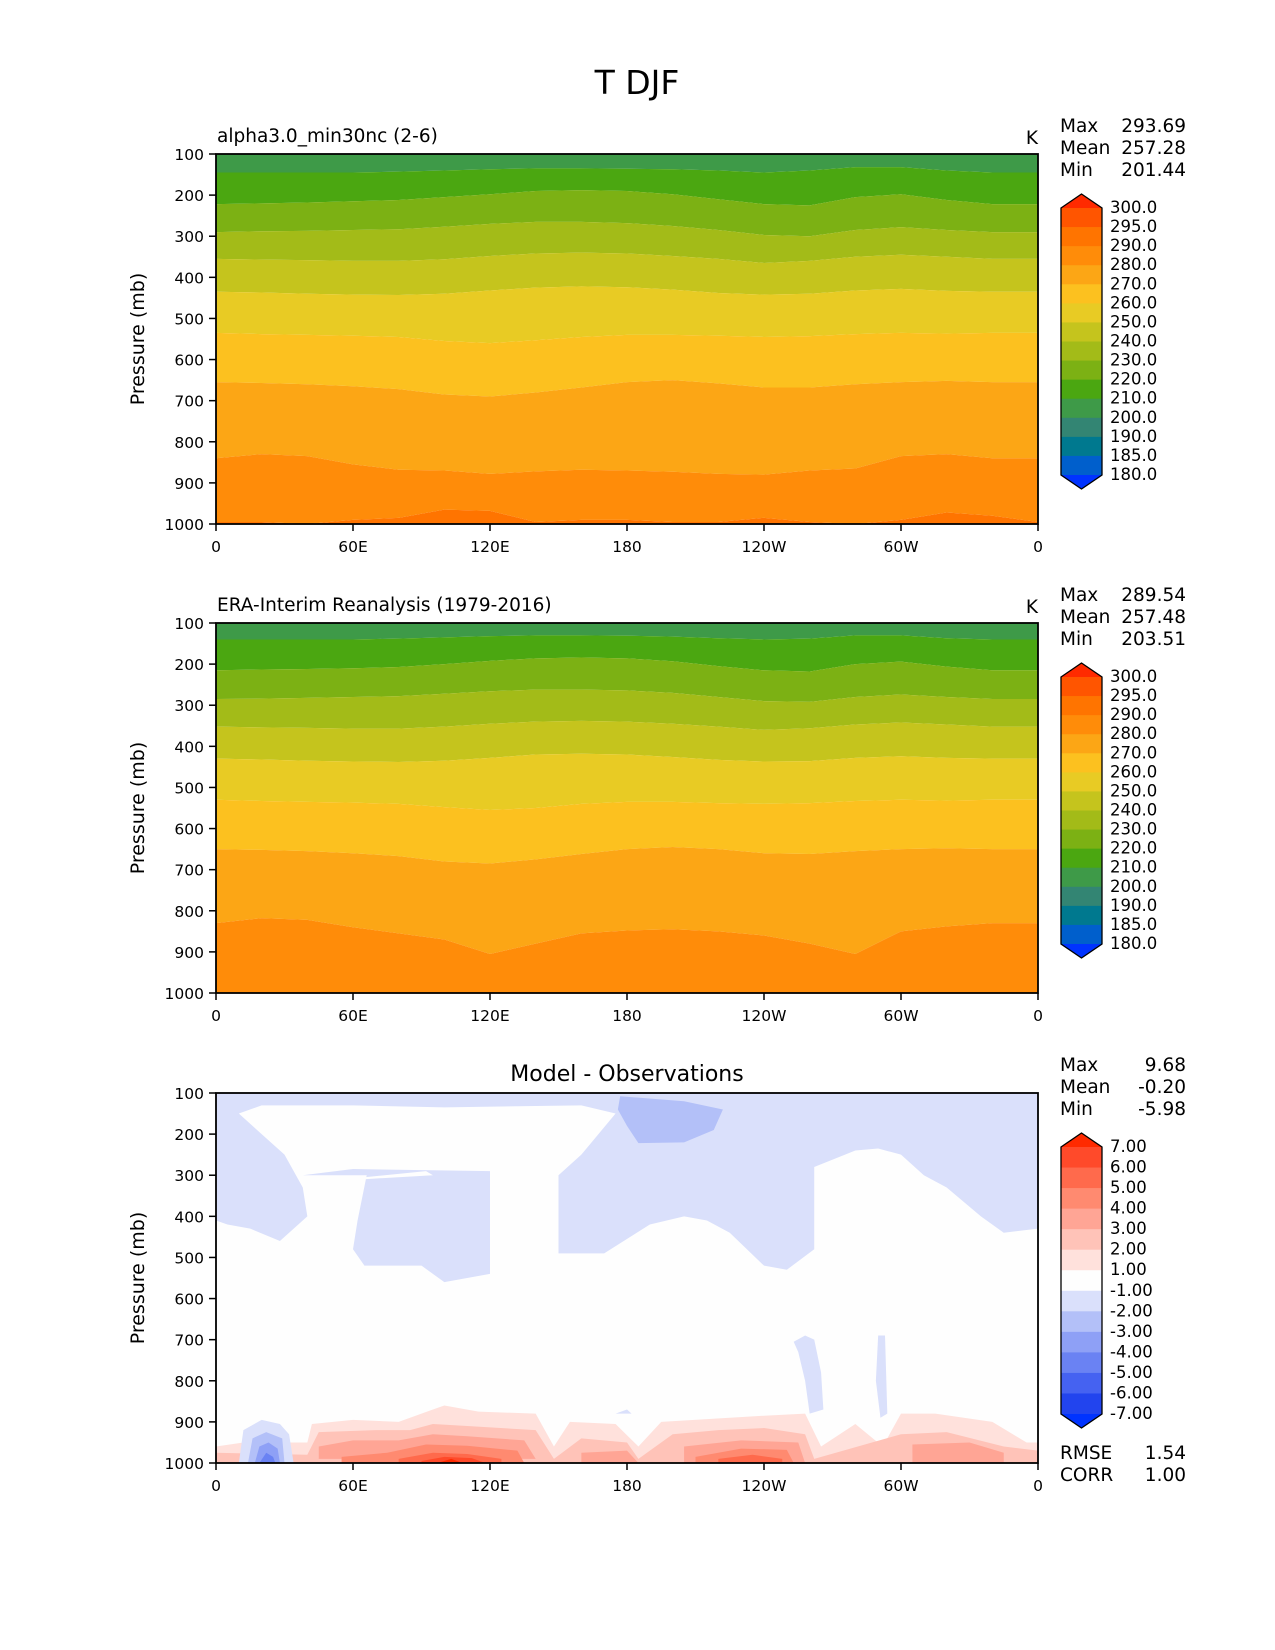  I want to click on stat-max-value: 289.54, so click(1153, 595).